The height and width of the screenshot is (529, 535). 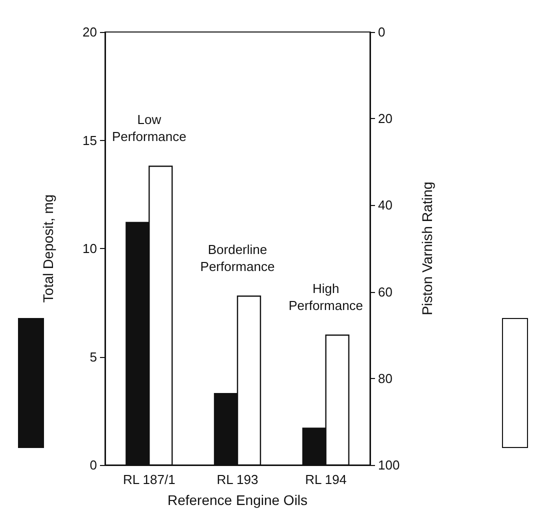 What do you see at coordinates (237, 479) in the screenshot?
I see `x-tick-label: RL 193` at bounding box center [237, 479].